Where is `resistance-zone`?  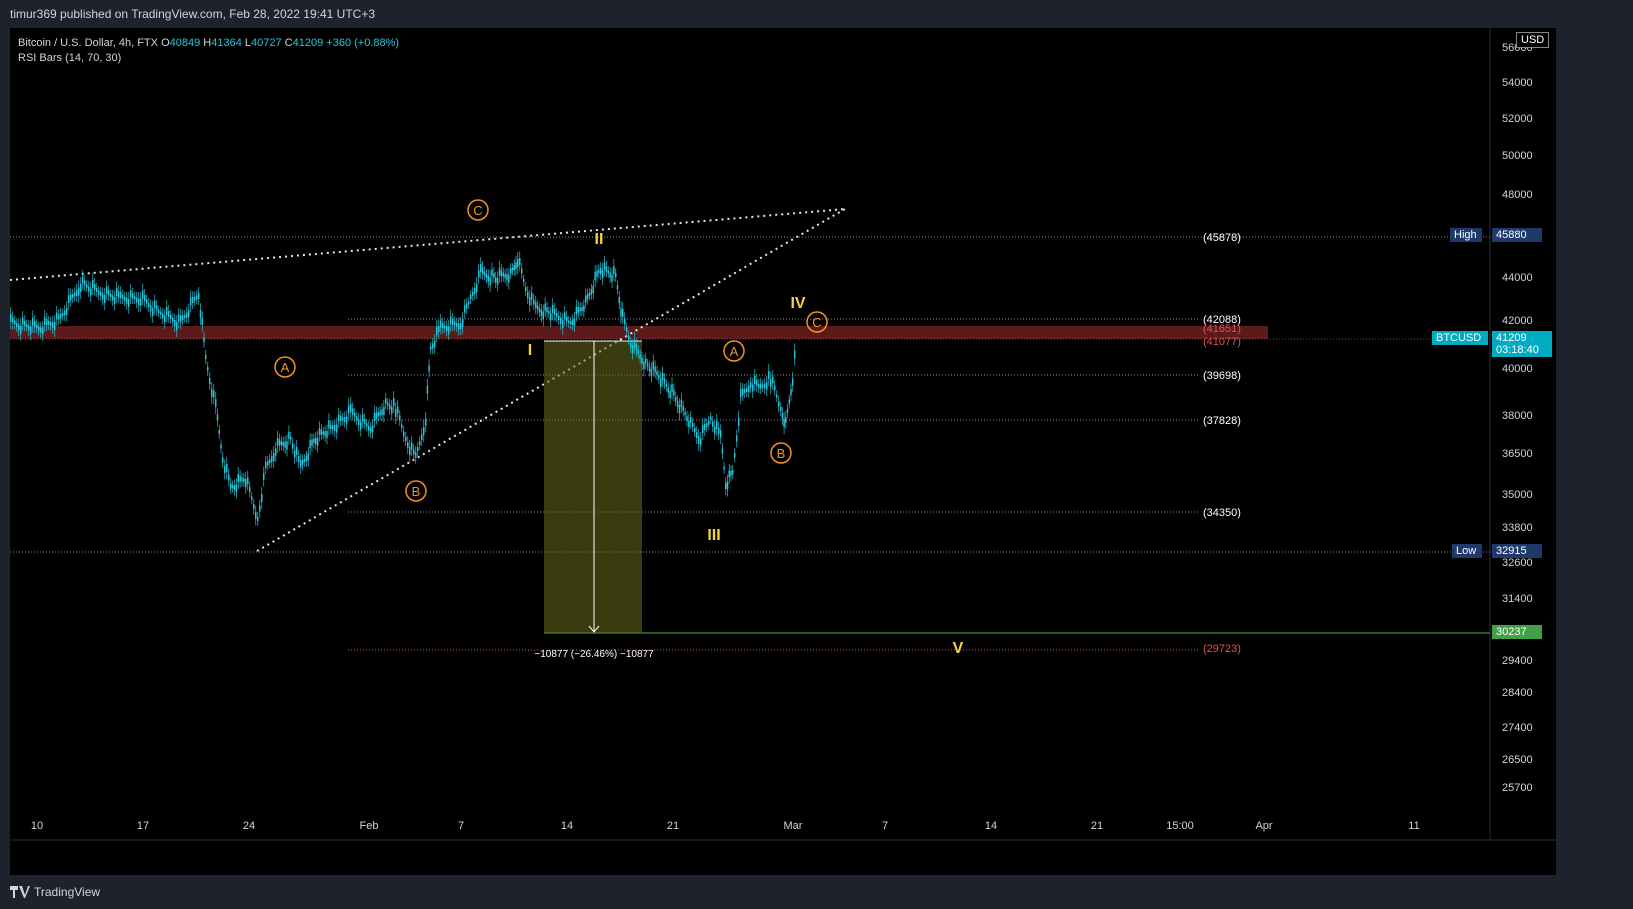 resistance-zone is located at coordinates (639, 332).